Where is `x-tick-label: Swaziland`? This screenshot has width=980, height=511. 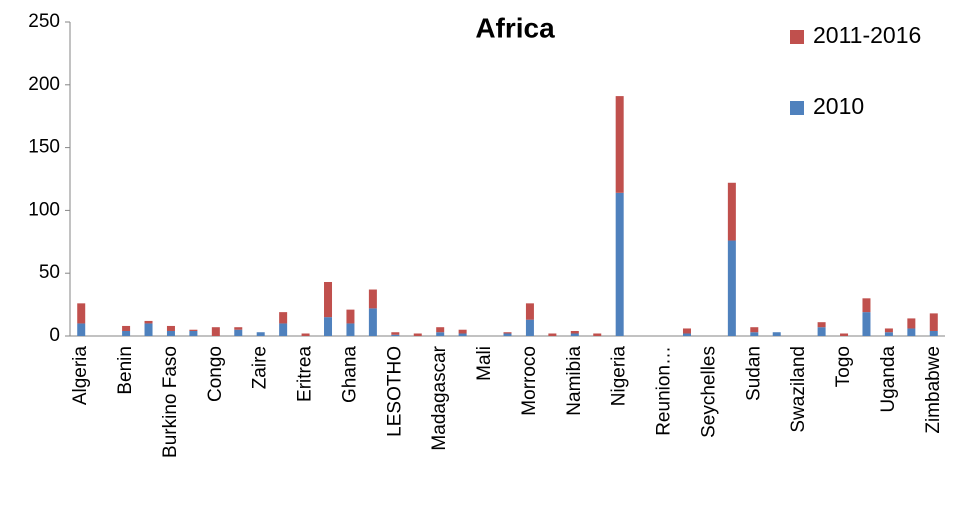 x-tick-label: Swaziland is located at coordinates (798, 389).